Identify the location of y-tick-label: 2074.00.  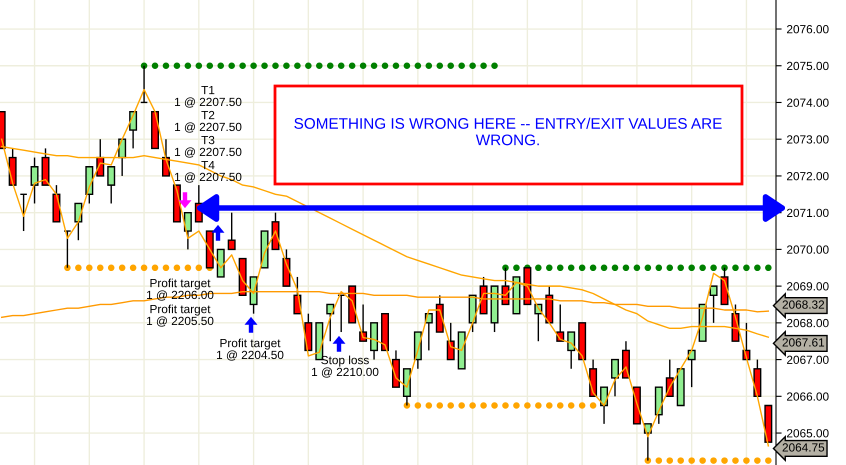
(808, 102).